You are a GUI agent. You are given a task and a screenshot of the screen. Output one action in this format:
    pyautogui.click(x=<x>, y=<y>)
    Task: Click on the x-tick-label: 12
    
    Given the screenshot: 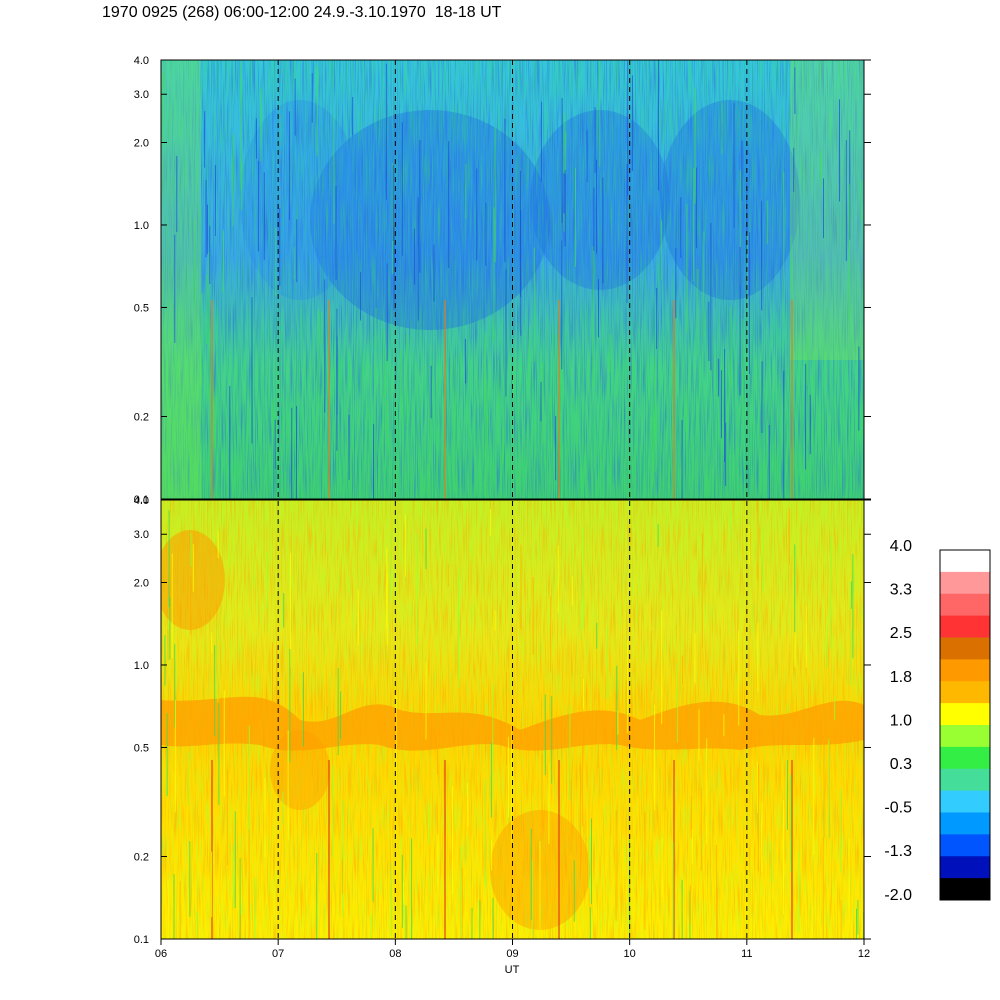 What is the action you would take?
    pyautogui.click(x=864, y=954)
    